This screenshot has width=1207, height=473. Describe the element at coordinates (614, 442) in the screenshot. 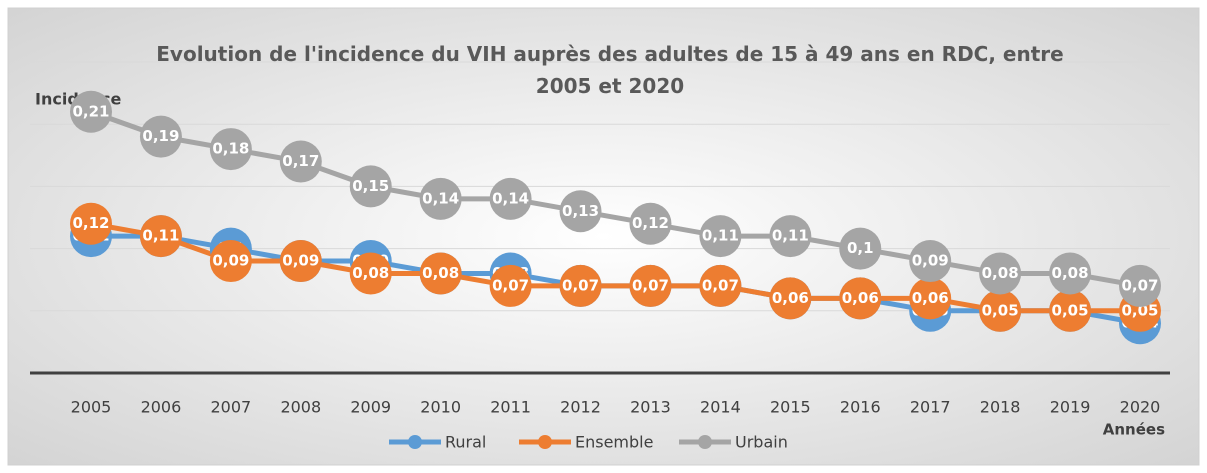

I see `legend-label: Ensemble` at that location.